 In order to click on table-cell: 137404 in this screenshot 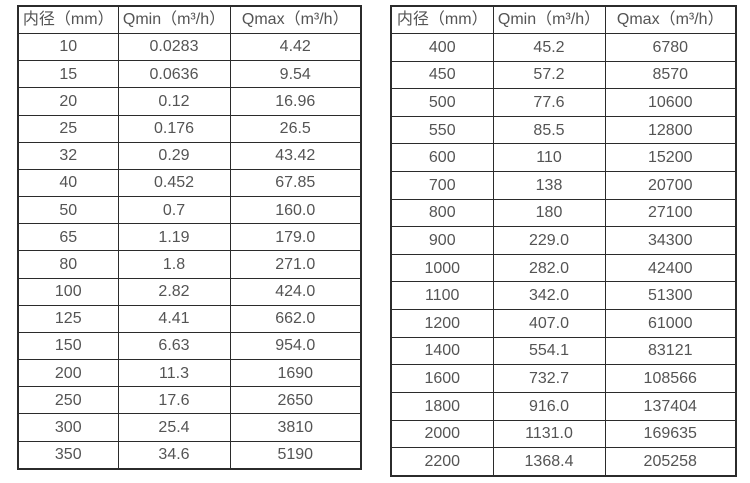, I will do `click(670, 406)`.